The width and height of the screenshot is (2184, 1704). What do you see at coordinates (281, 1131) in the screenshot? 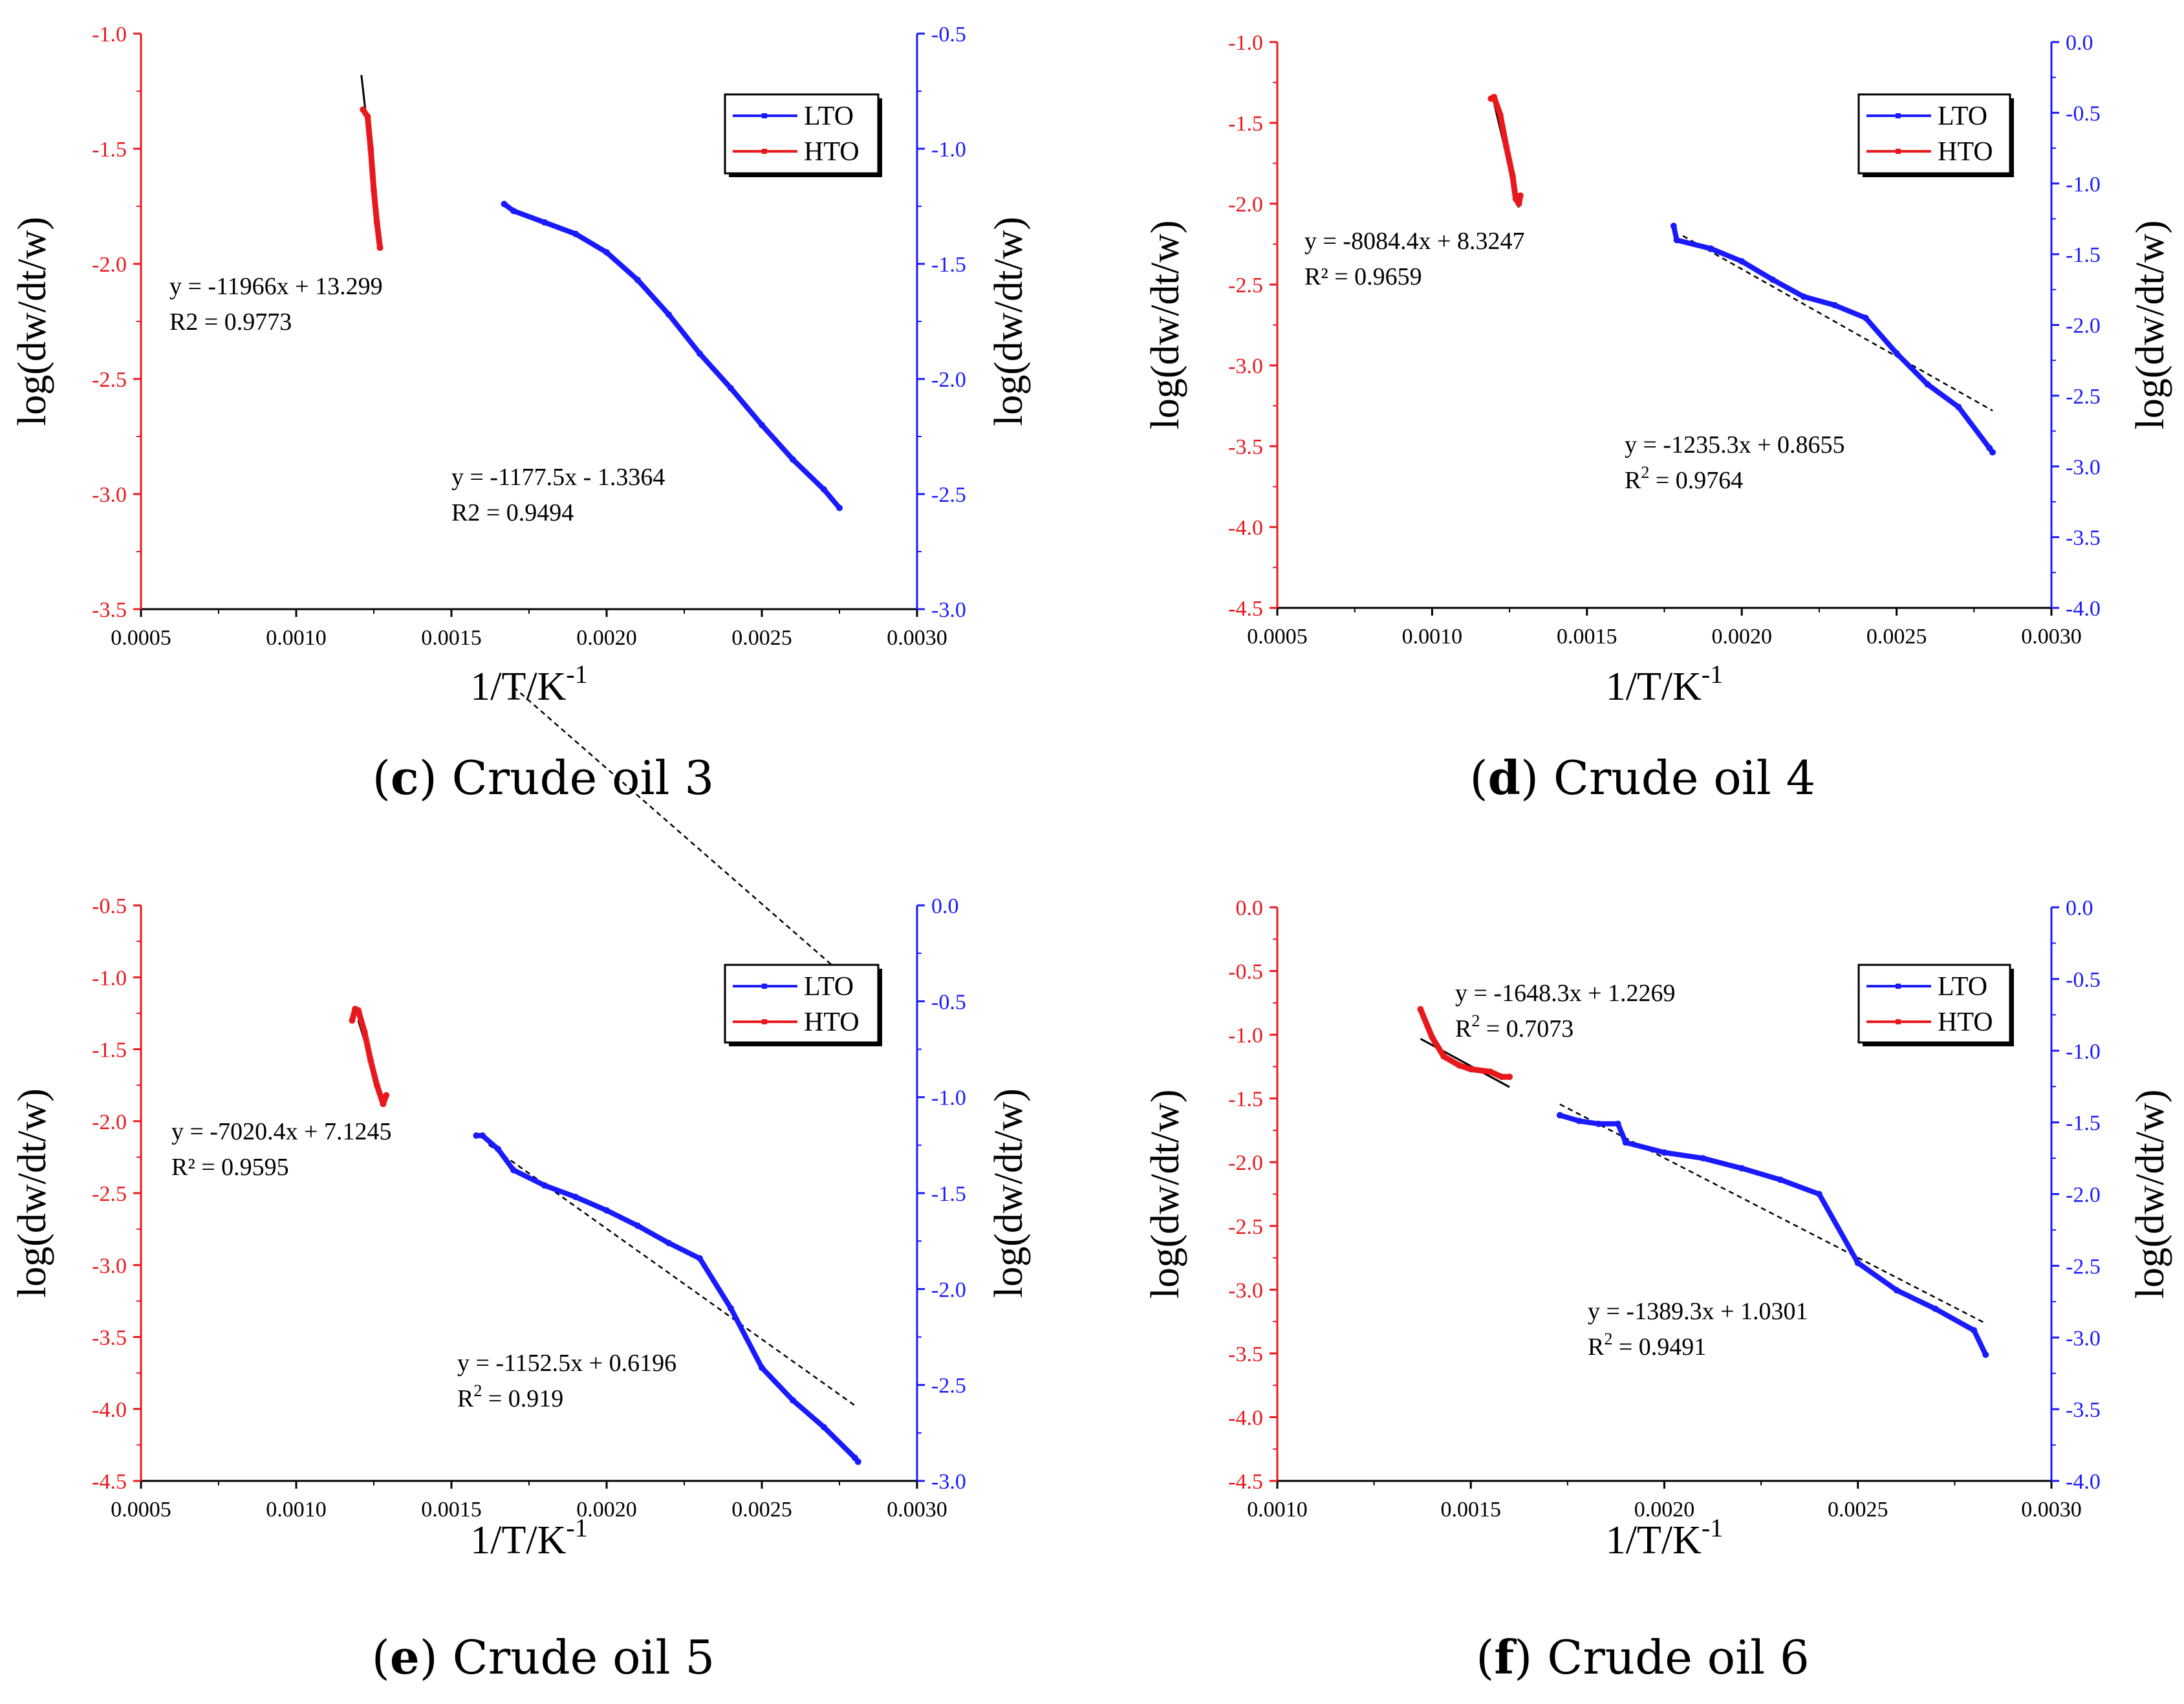
I see `fit-equation: y = -7020.4x + 7.1245` at bounding box center [281, 1131].